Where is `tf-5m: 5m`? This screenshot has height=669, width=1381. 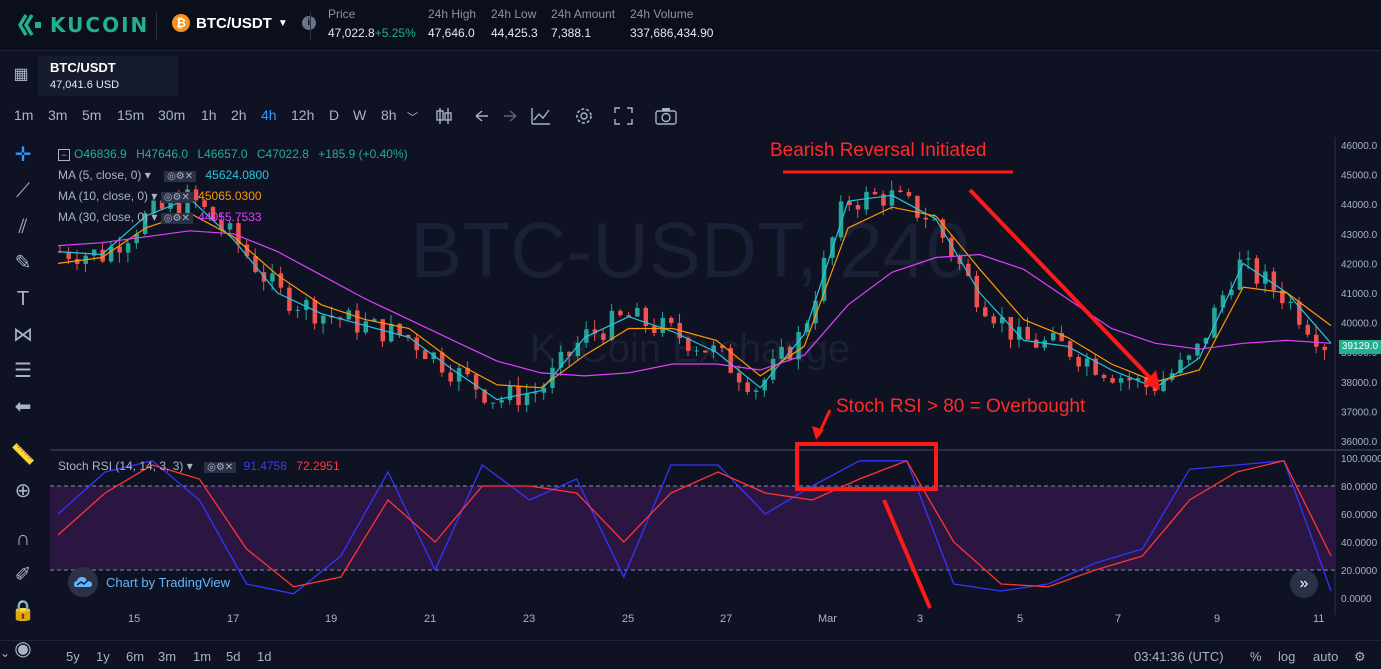 tf-5m: 5m is located at coordinates (92, 115).